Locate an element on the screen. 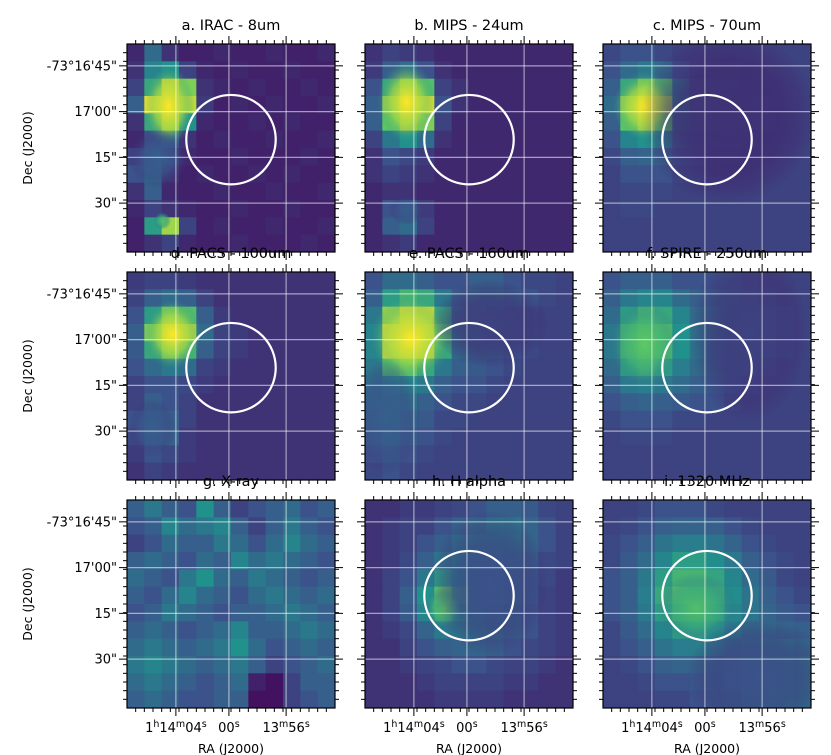 The height and width of the screenshot is (755, 831). ra-tick-label: 1h14m04s is located at coordinates (414, 727).